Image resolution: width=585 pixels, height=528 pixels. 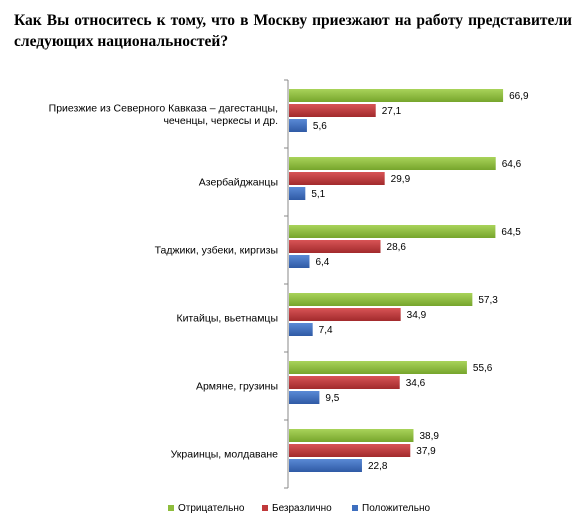 I want to click on data-label: 27,1, so click(x=392, y=111).